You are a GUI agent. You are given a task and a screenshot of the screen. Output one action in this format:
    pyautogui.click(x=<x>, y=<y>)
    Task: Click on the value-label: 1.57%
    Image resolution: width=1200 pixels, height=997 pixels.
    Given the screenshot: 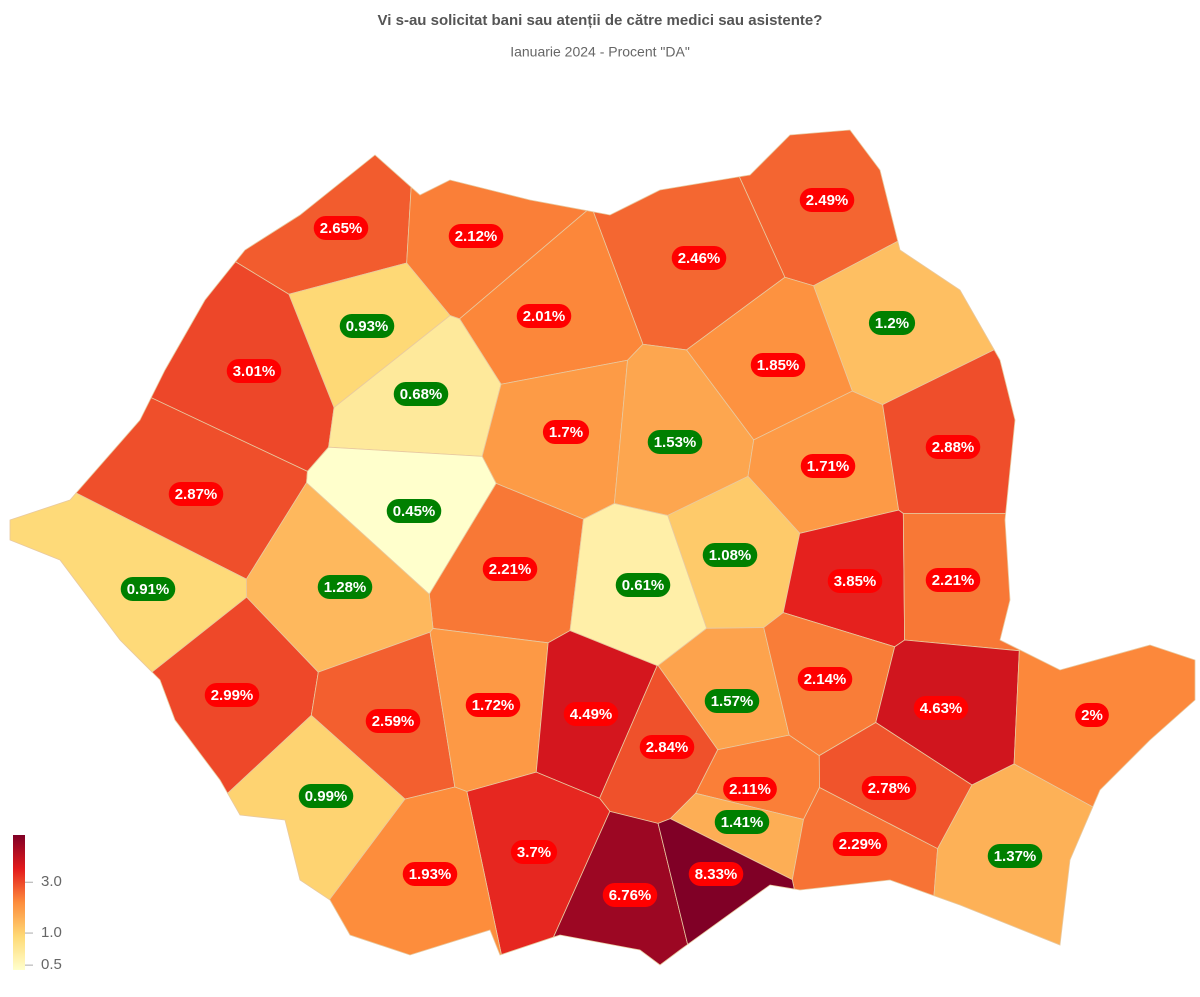 What is the action you would take?
    pyautogui.click(x=732, y=701)
    